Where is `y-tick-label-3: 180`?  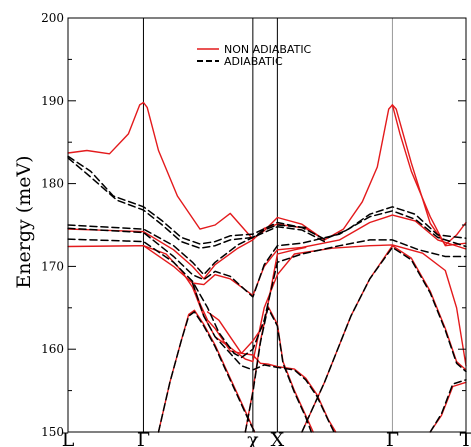 y-tick-label-3: 180 is located at coordinates (52, 184).